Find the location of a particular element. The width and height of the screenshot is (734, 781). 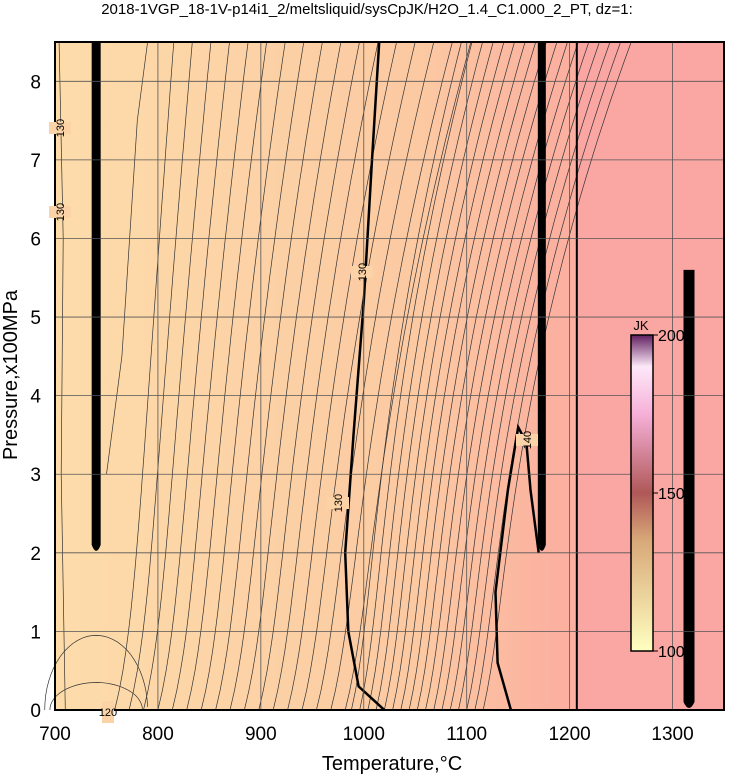

colorbar-label: JK is located at coordinates (641, 325).